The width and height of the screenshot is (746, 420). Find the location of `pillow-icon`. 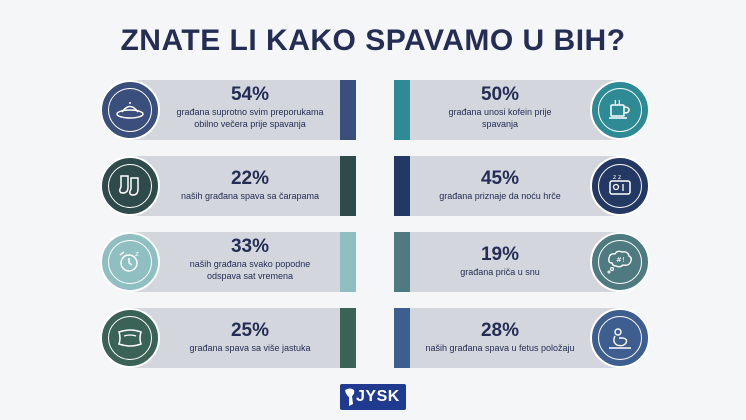

pillow-icon is located at coordinates (130, 338).